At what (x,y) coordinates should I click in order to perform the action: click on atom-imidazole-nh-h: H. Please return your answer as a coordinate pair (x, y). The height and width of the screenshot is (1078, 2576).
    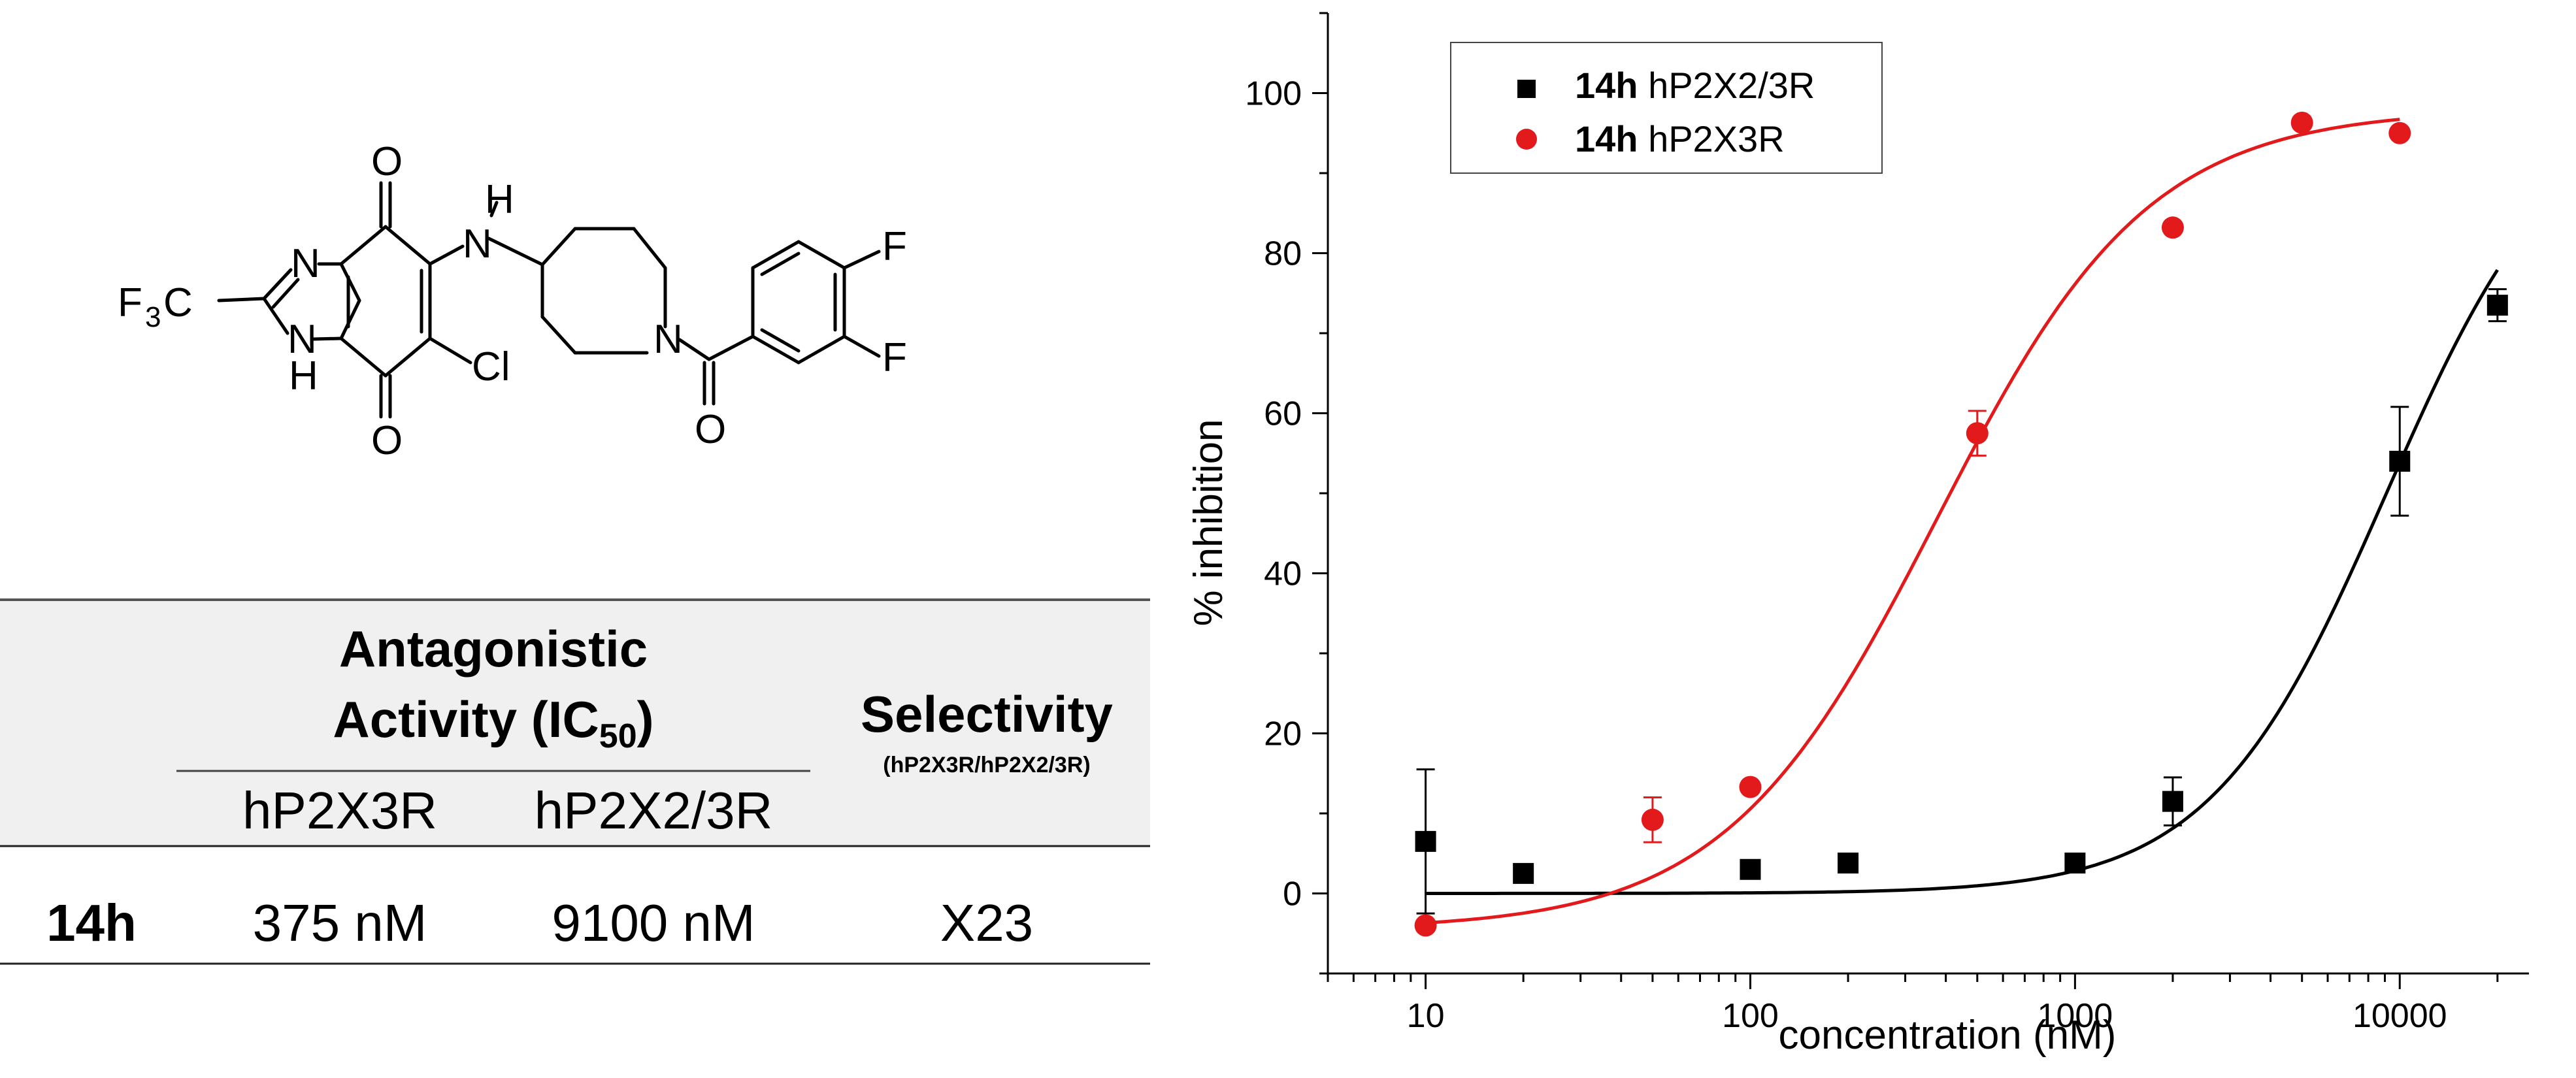
    Looking at the image, I should click on (303, 376).